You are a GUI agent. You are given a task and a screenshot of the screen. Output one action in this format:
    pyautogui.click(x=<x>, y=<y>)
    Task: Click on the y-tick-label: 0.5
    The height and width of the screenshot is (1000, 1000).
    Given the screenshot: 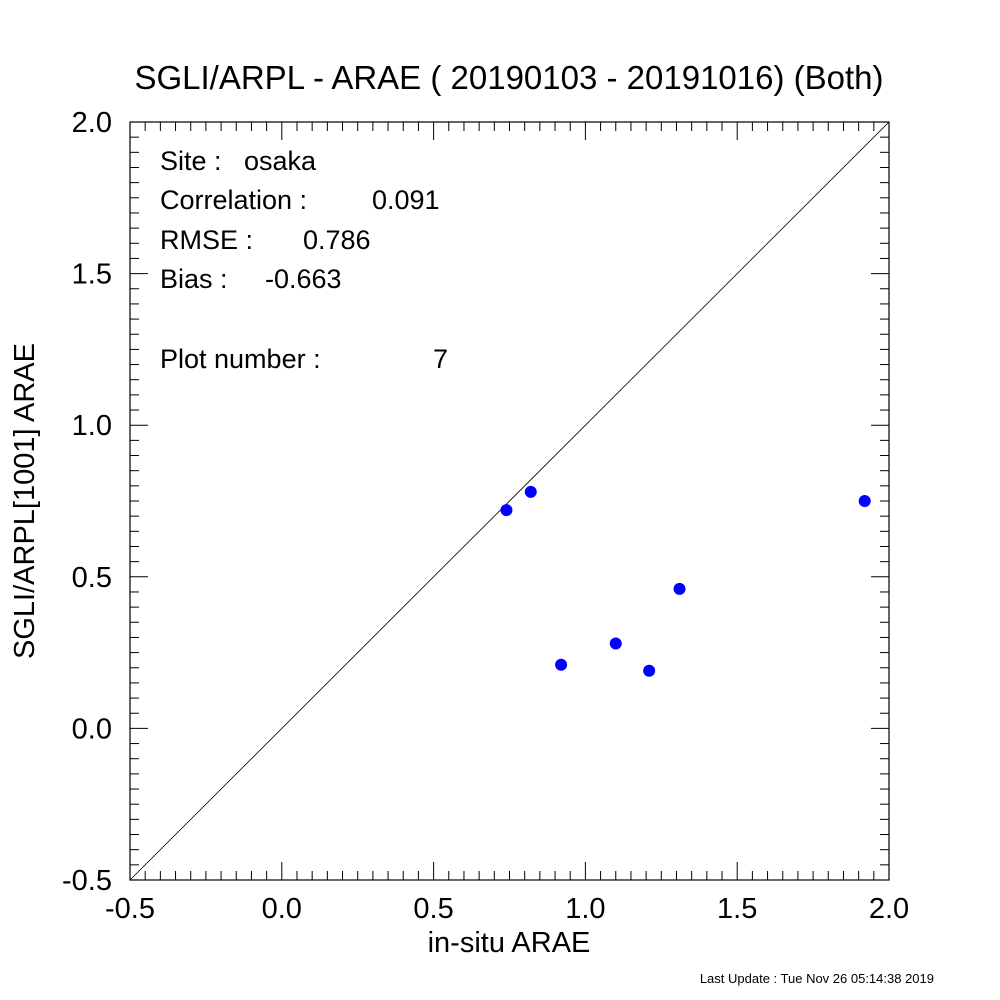 What is the action you would take?
    pyautogui.click(x=92, y=578)
    